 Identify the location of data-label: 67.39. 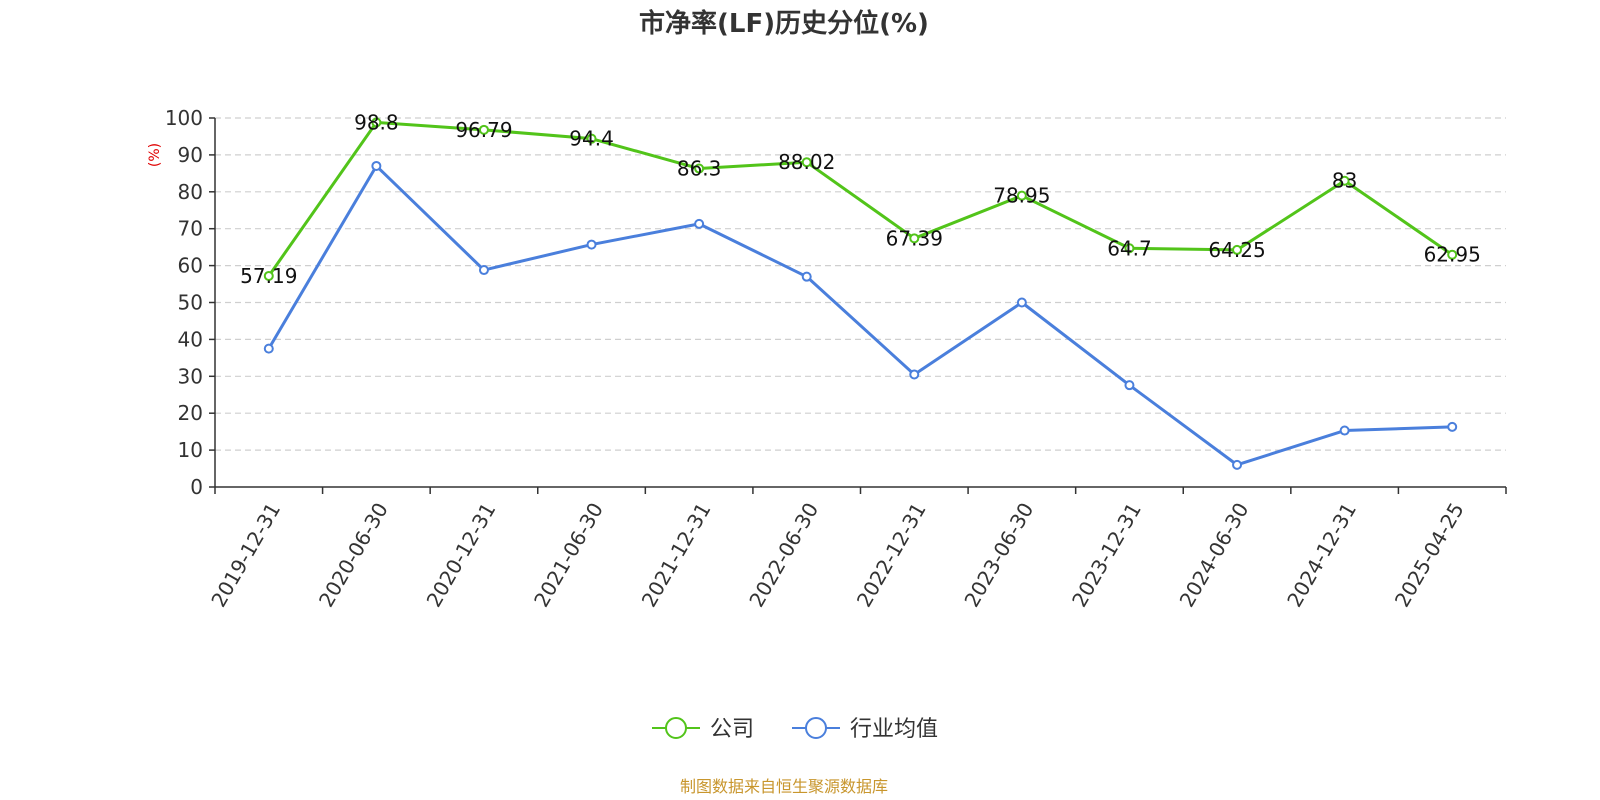
(914, 238).